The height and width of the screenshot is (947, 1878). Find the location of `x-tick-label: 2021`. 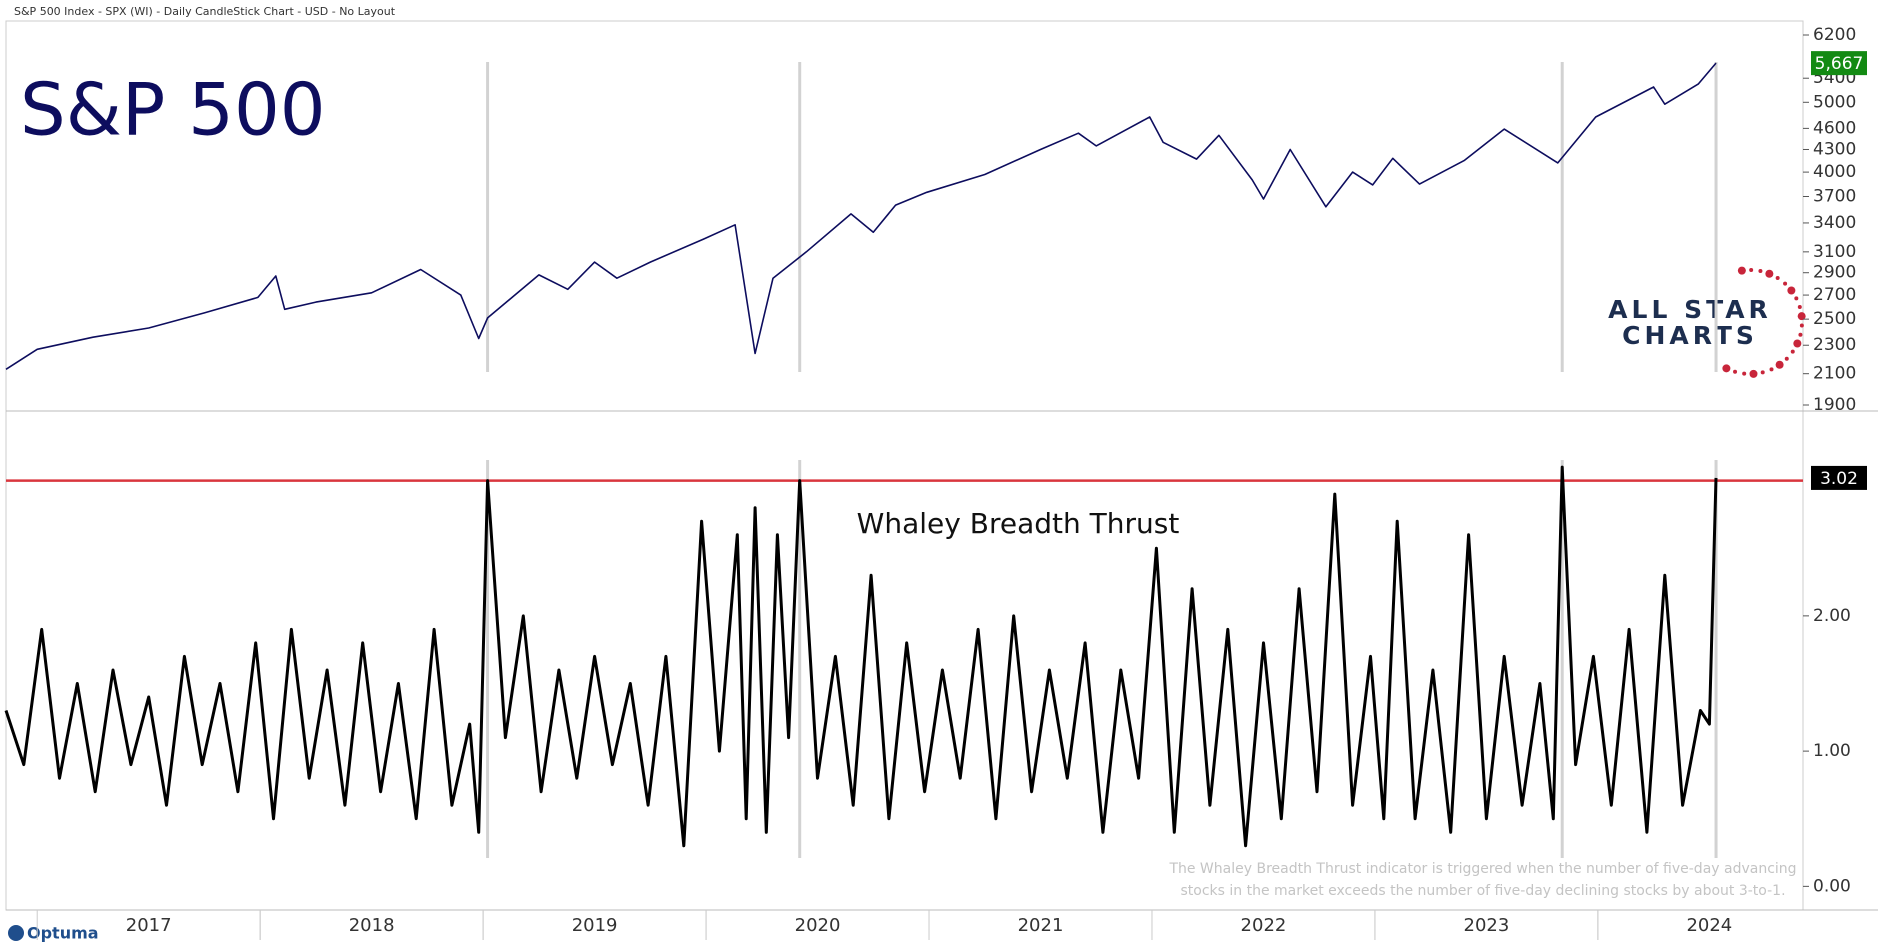

x-tick-label: 2021 is located at coordinates (1041, 925).